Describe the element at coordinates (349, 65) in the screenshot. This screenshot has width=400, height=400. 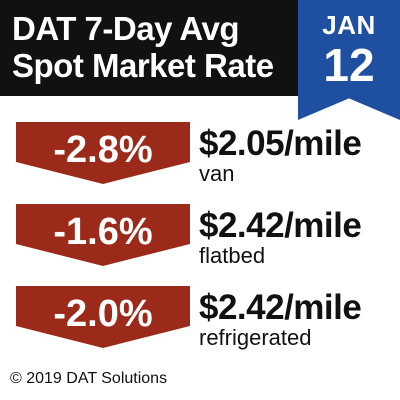
I see `date-day: 12` at that location.